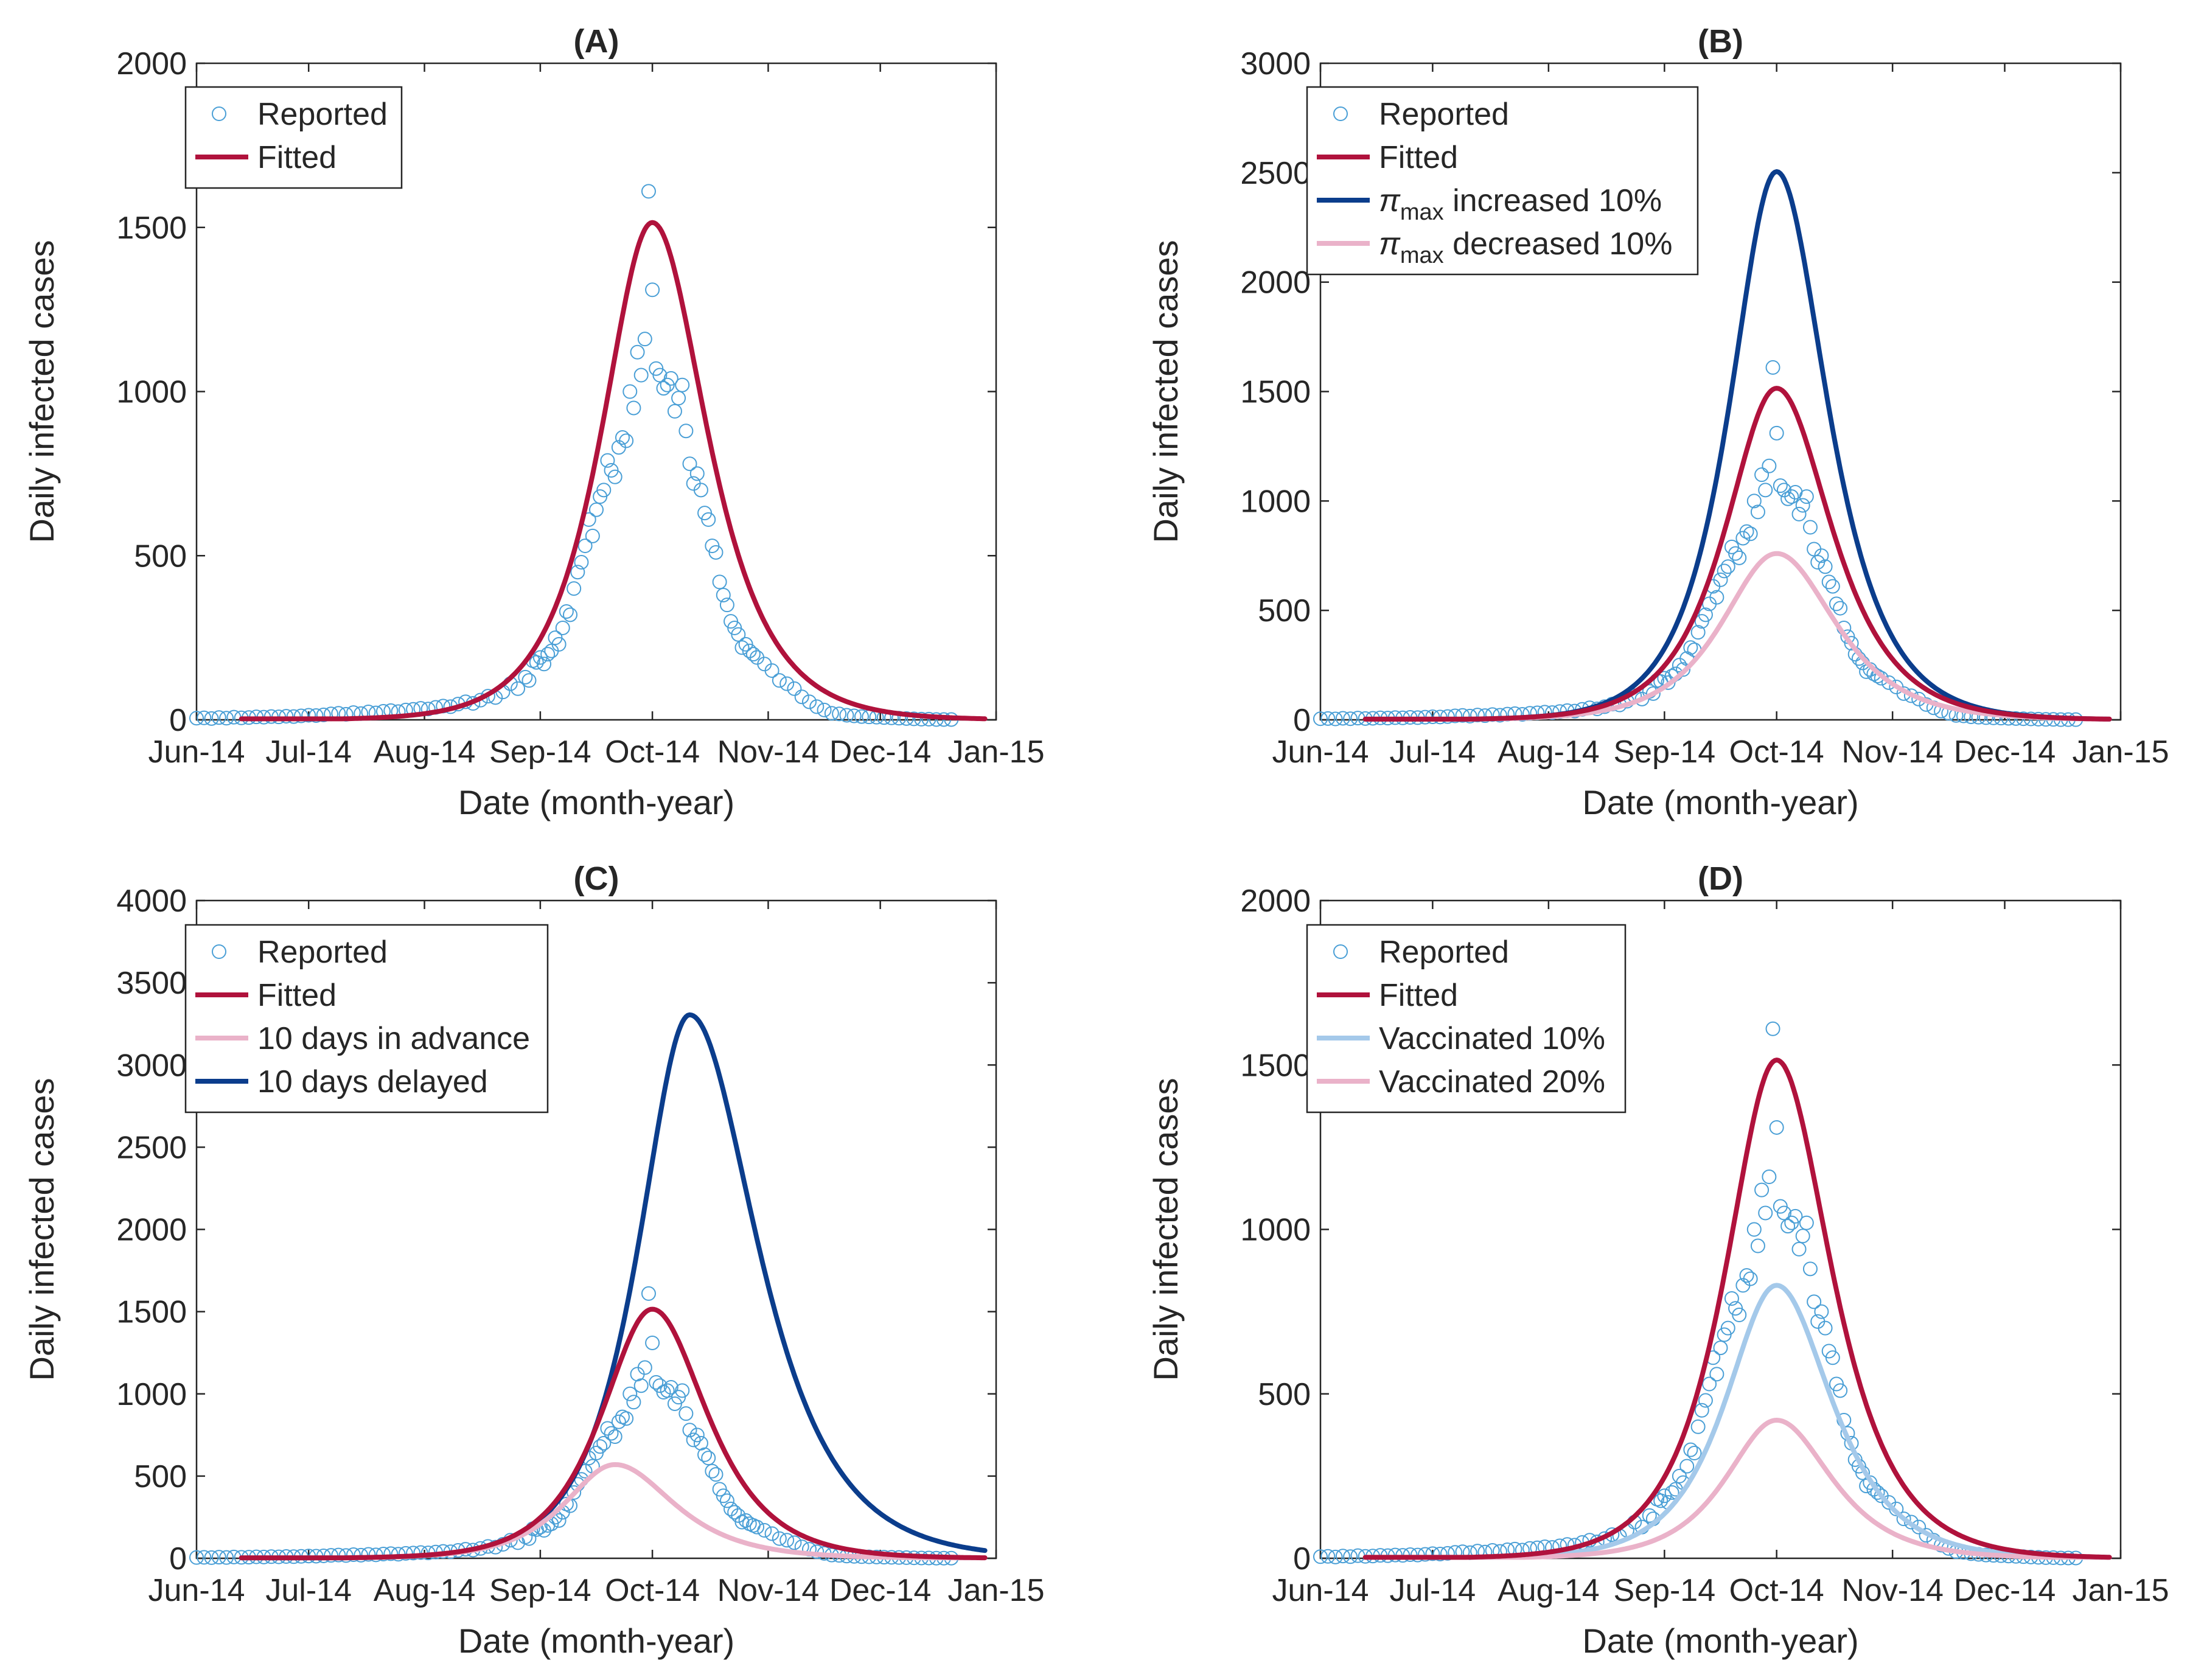 The width and height of the screenshot is (2190, 1680). Describe the element at coordinates (219, 951) in the screenshot. I see `legend-marker` at that location.